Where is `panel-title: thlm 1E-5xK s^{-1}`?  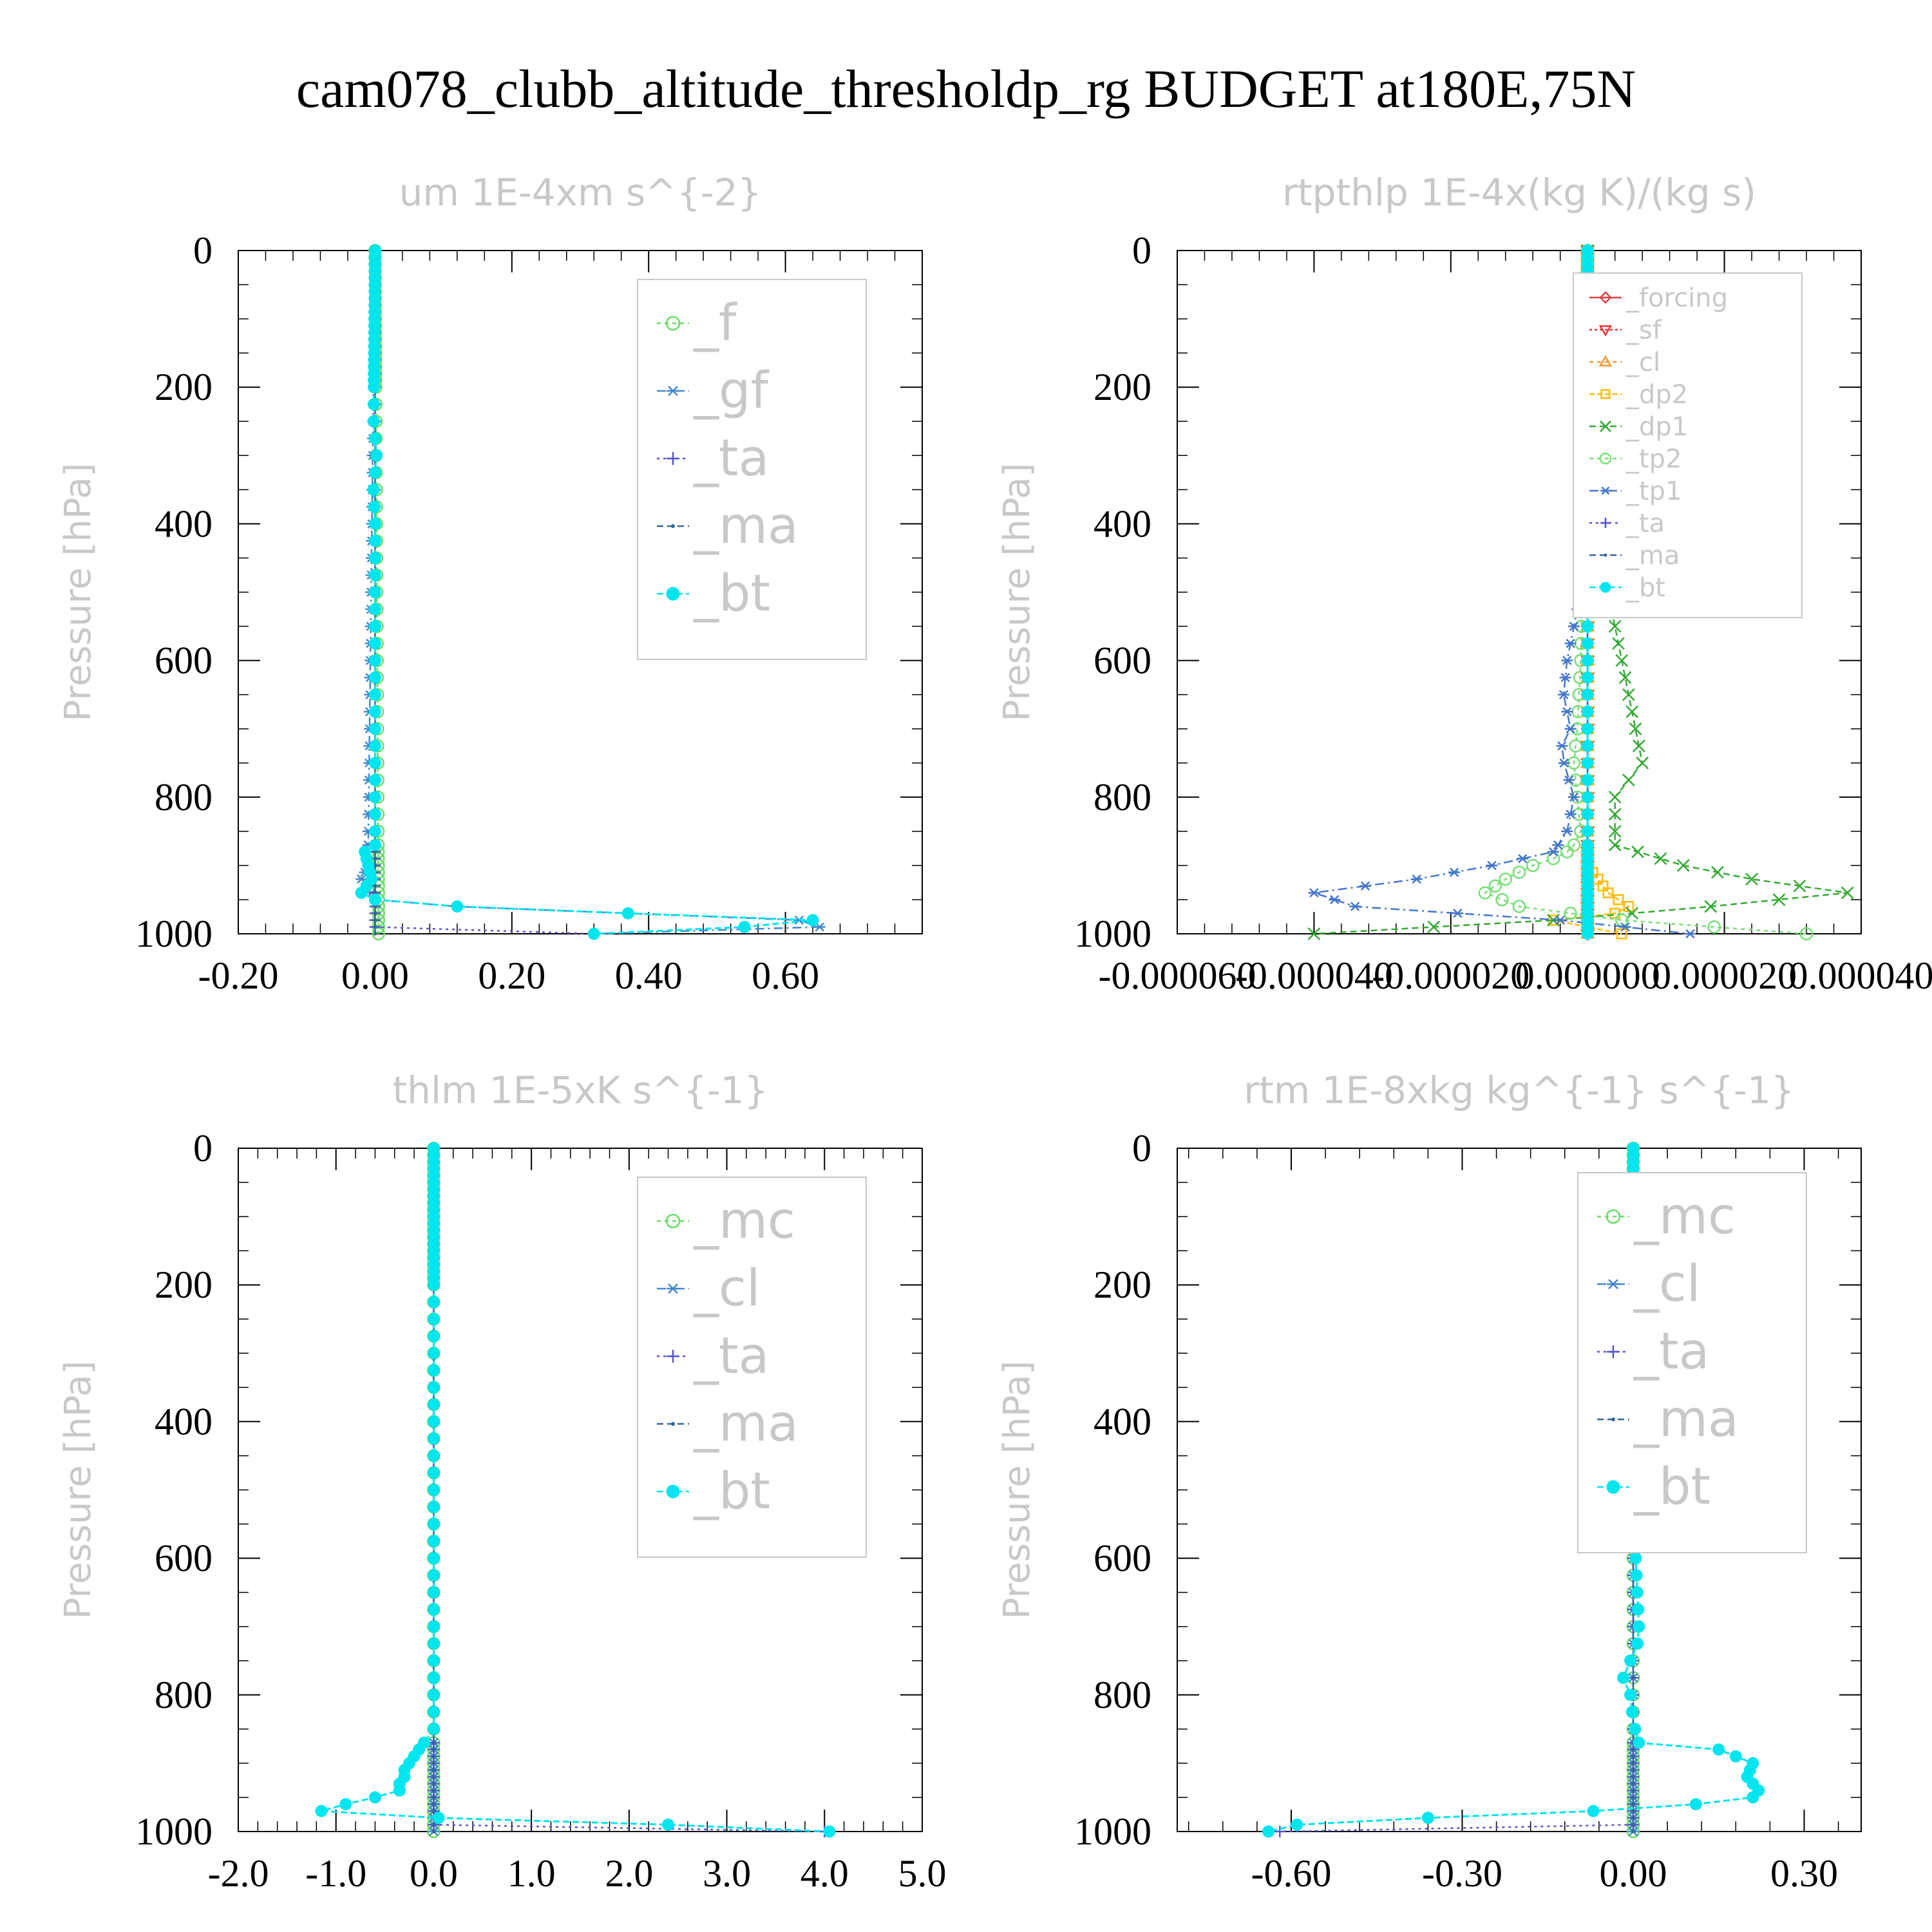
panel-title: thlm 1E-5xK s^{-1} is located at coordinates (580, 1090).